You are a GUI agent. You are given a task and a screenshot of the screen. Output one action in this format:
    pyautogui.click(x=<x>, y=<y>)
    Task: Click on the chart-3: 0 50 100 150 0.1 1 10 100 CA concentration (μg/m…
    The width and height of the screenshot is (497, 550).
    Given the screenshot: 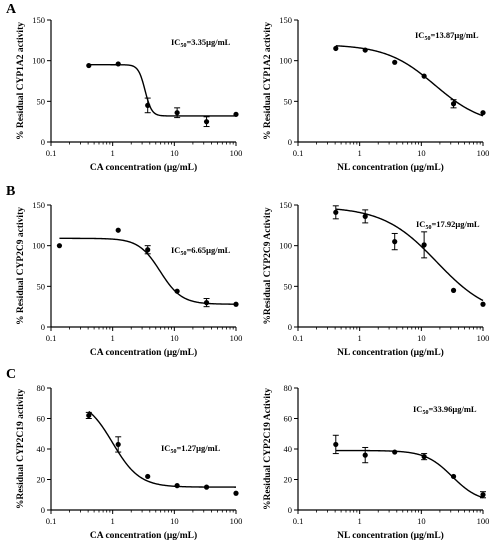 What is the action you would take?
    pyautogui.click(x=129, y=279)
    